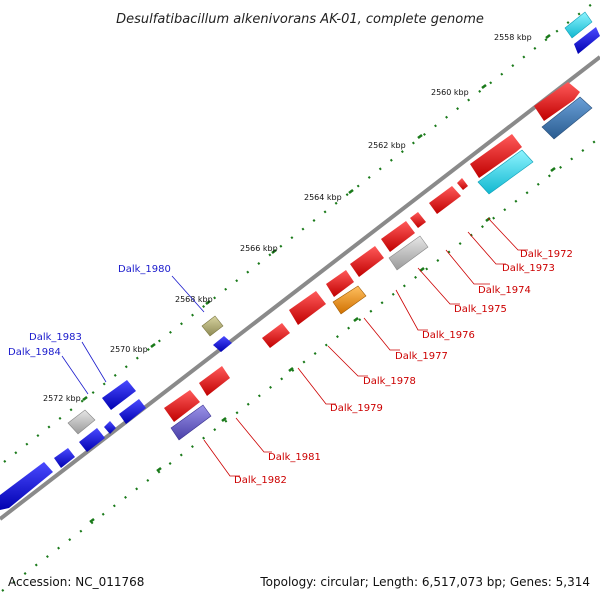  I want to click on scale-label: 2568 kbp, so click(194, 299).